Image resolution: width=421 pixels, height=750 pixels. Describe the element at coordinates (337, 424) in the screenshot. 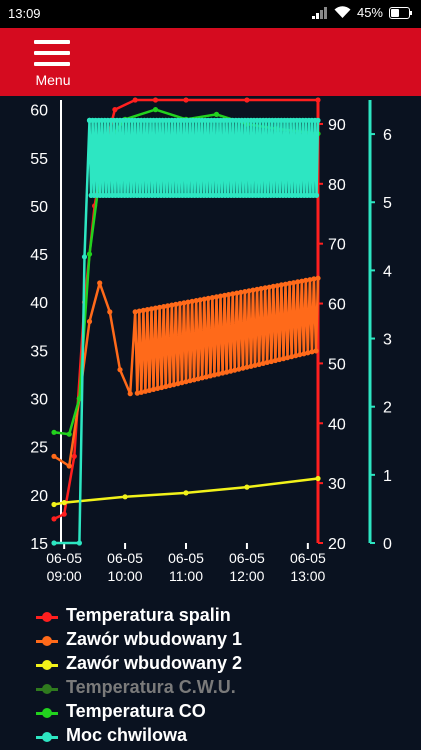

I see `right-axis-primary-label: 40` at that location.